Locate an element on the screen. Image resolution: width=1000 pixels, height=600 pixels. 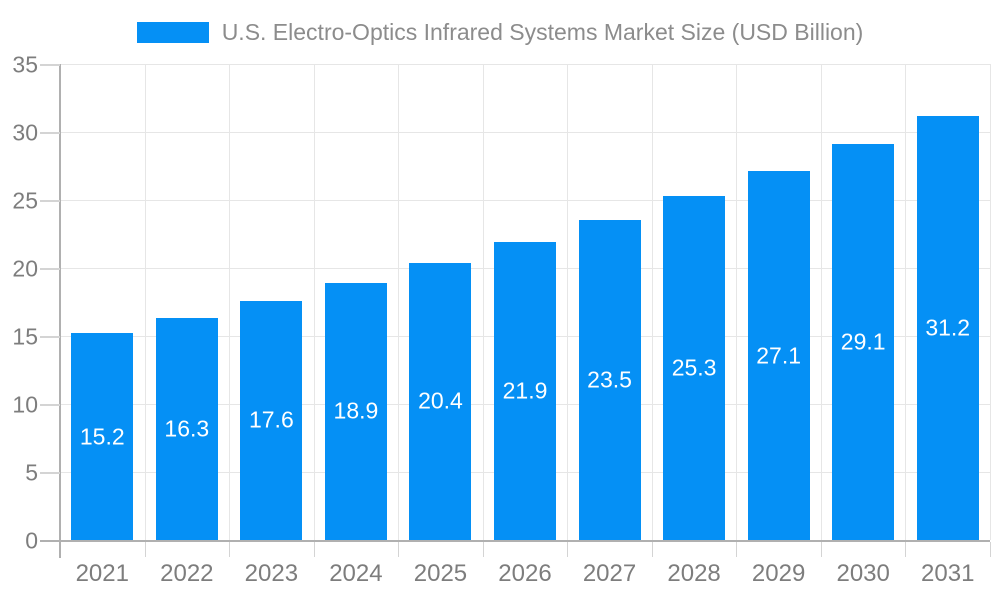
y-tick-label: 15 is located at coordinates (25, 336).